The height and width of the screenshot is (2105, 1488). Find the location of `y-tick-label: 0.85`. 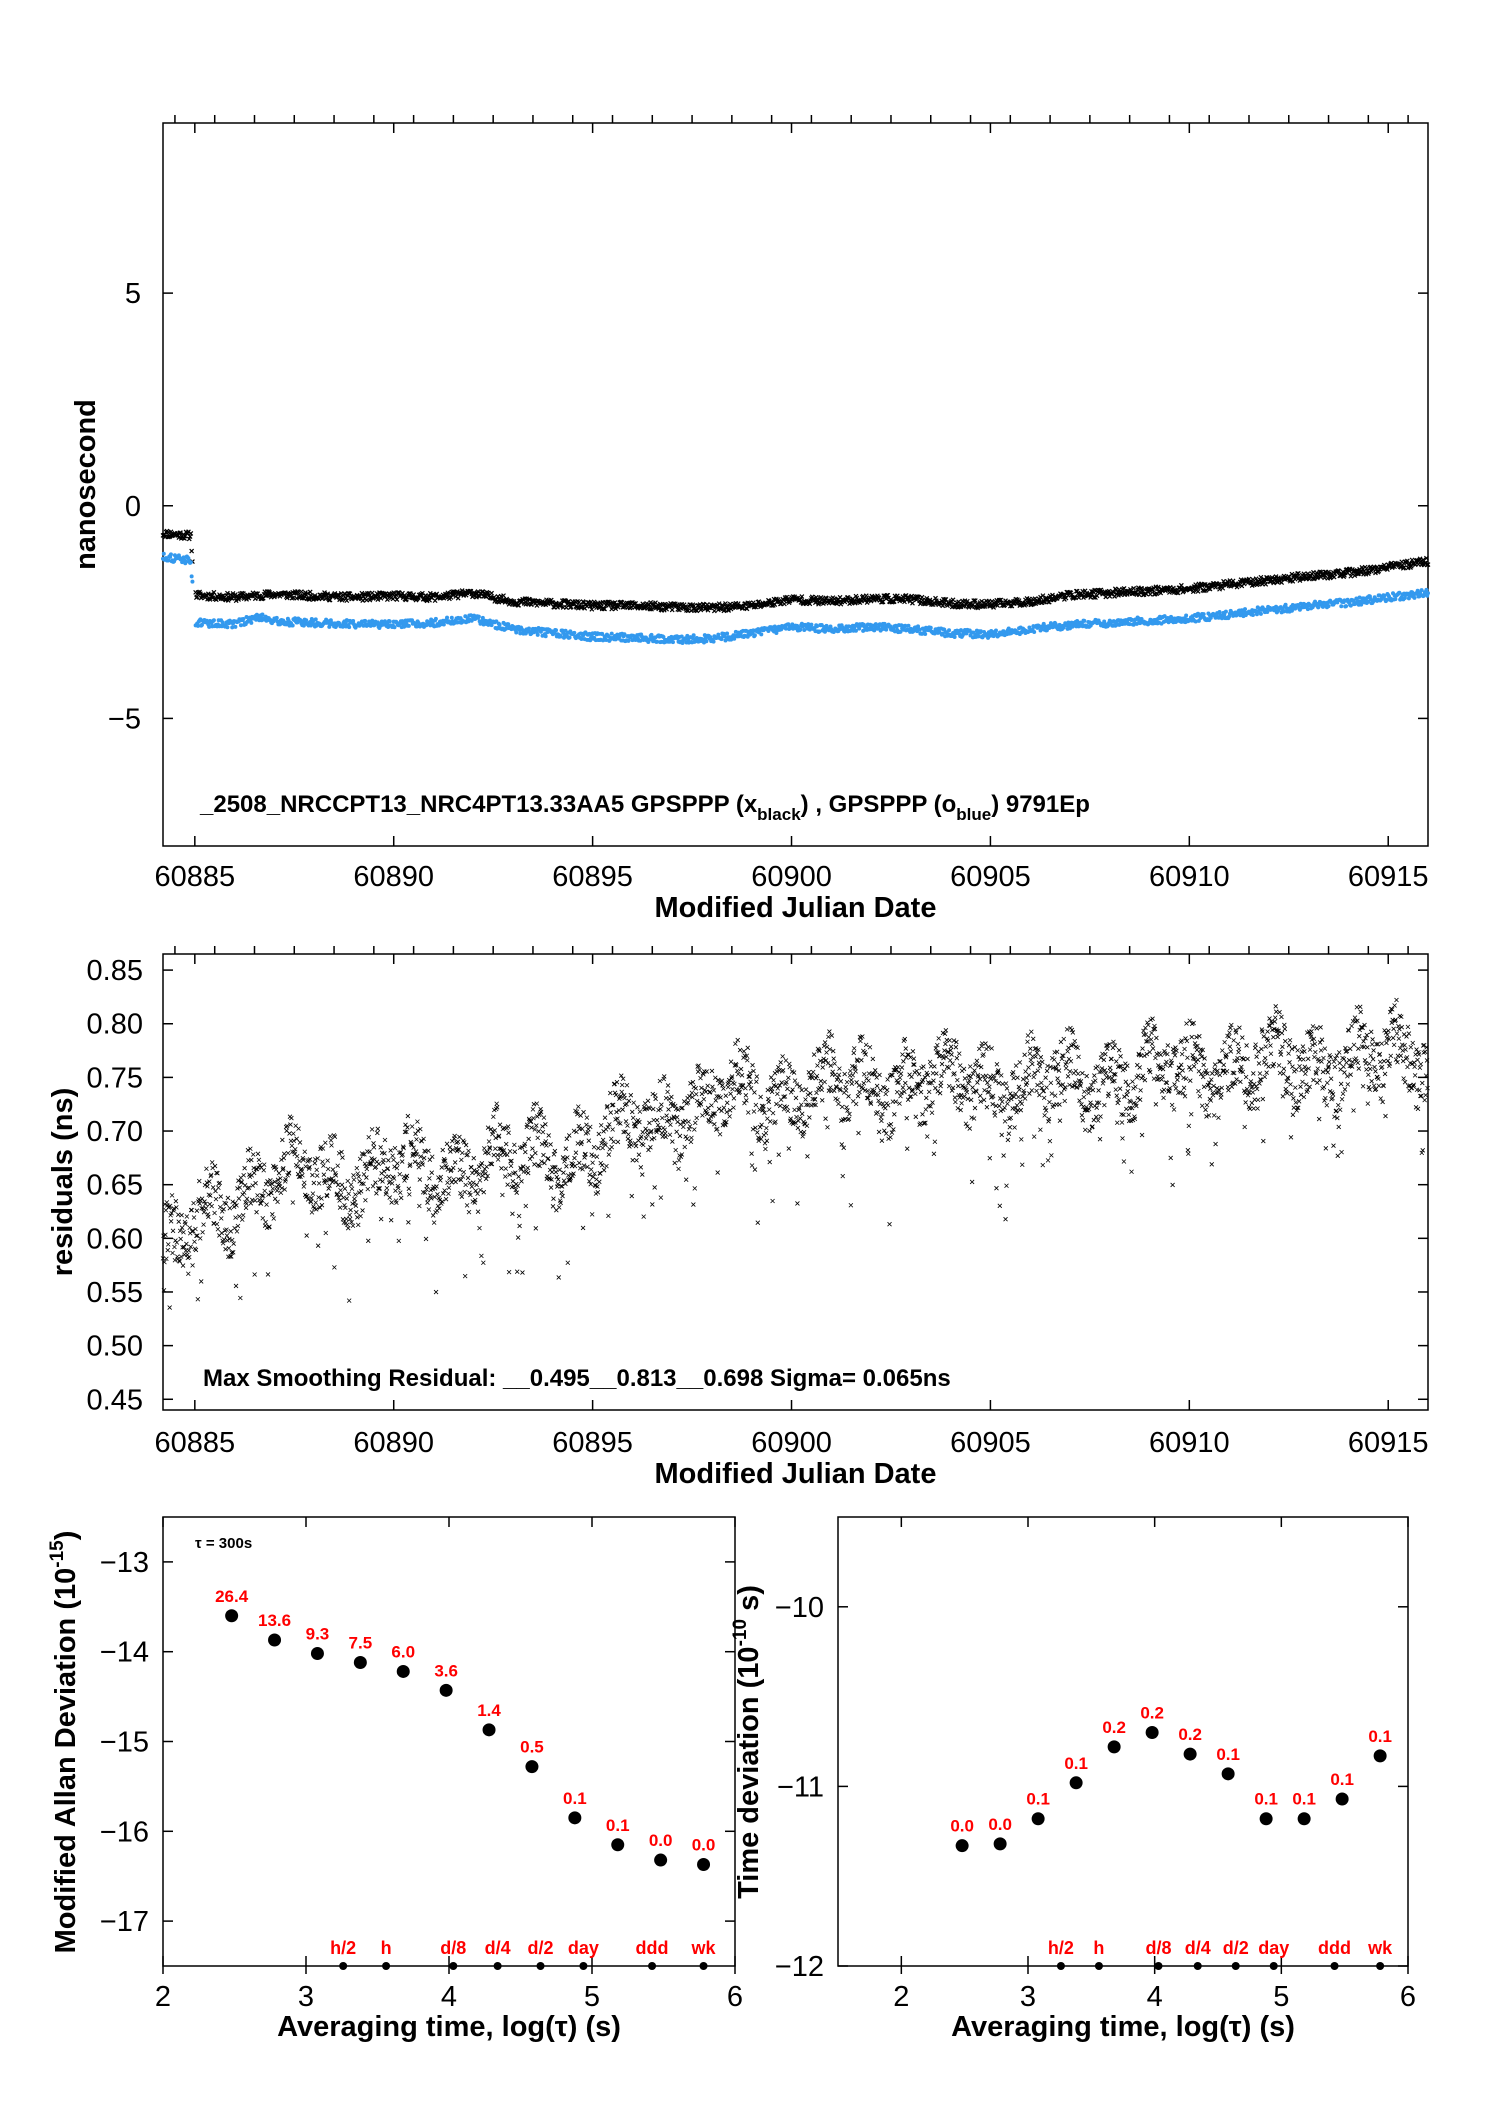

y-tick-label: 0.85 is located at coordinates (115, 971).